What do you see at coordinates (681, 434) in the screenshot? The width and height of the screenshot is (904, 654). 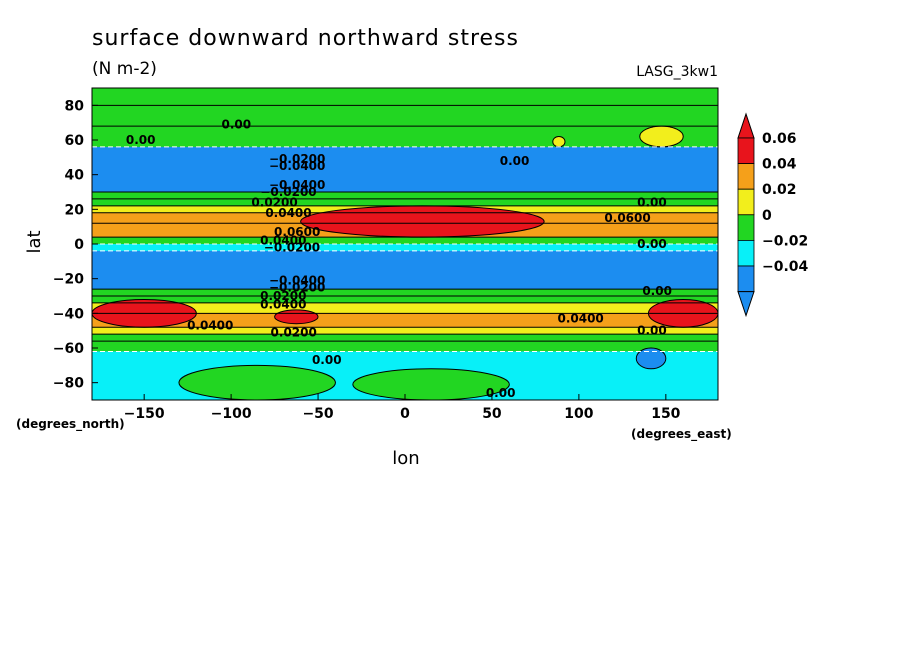 I see `x-units-label: (degrees_east)` at bounding box center [681, 434].